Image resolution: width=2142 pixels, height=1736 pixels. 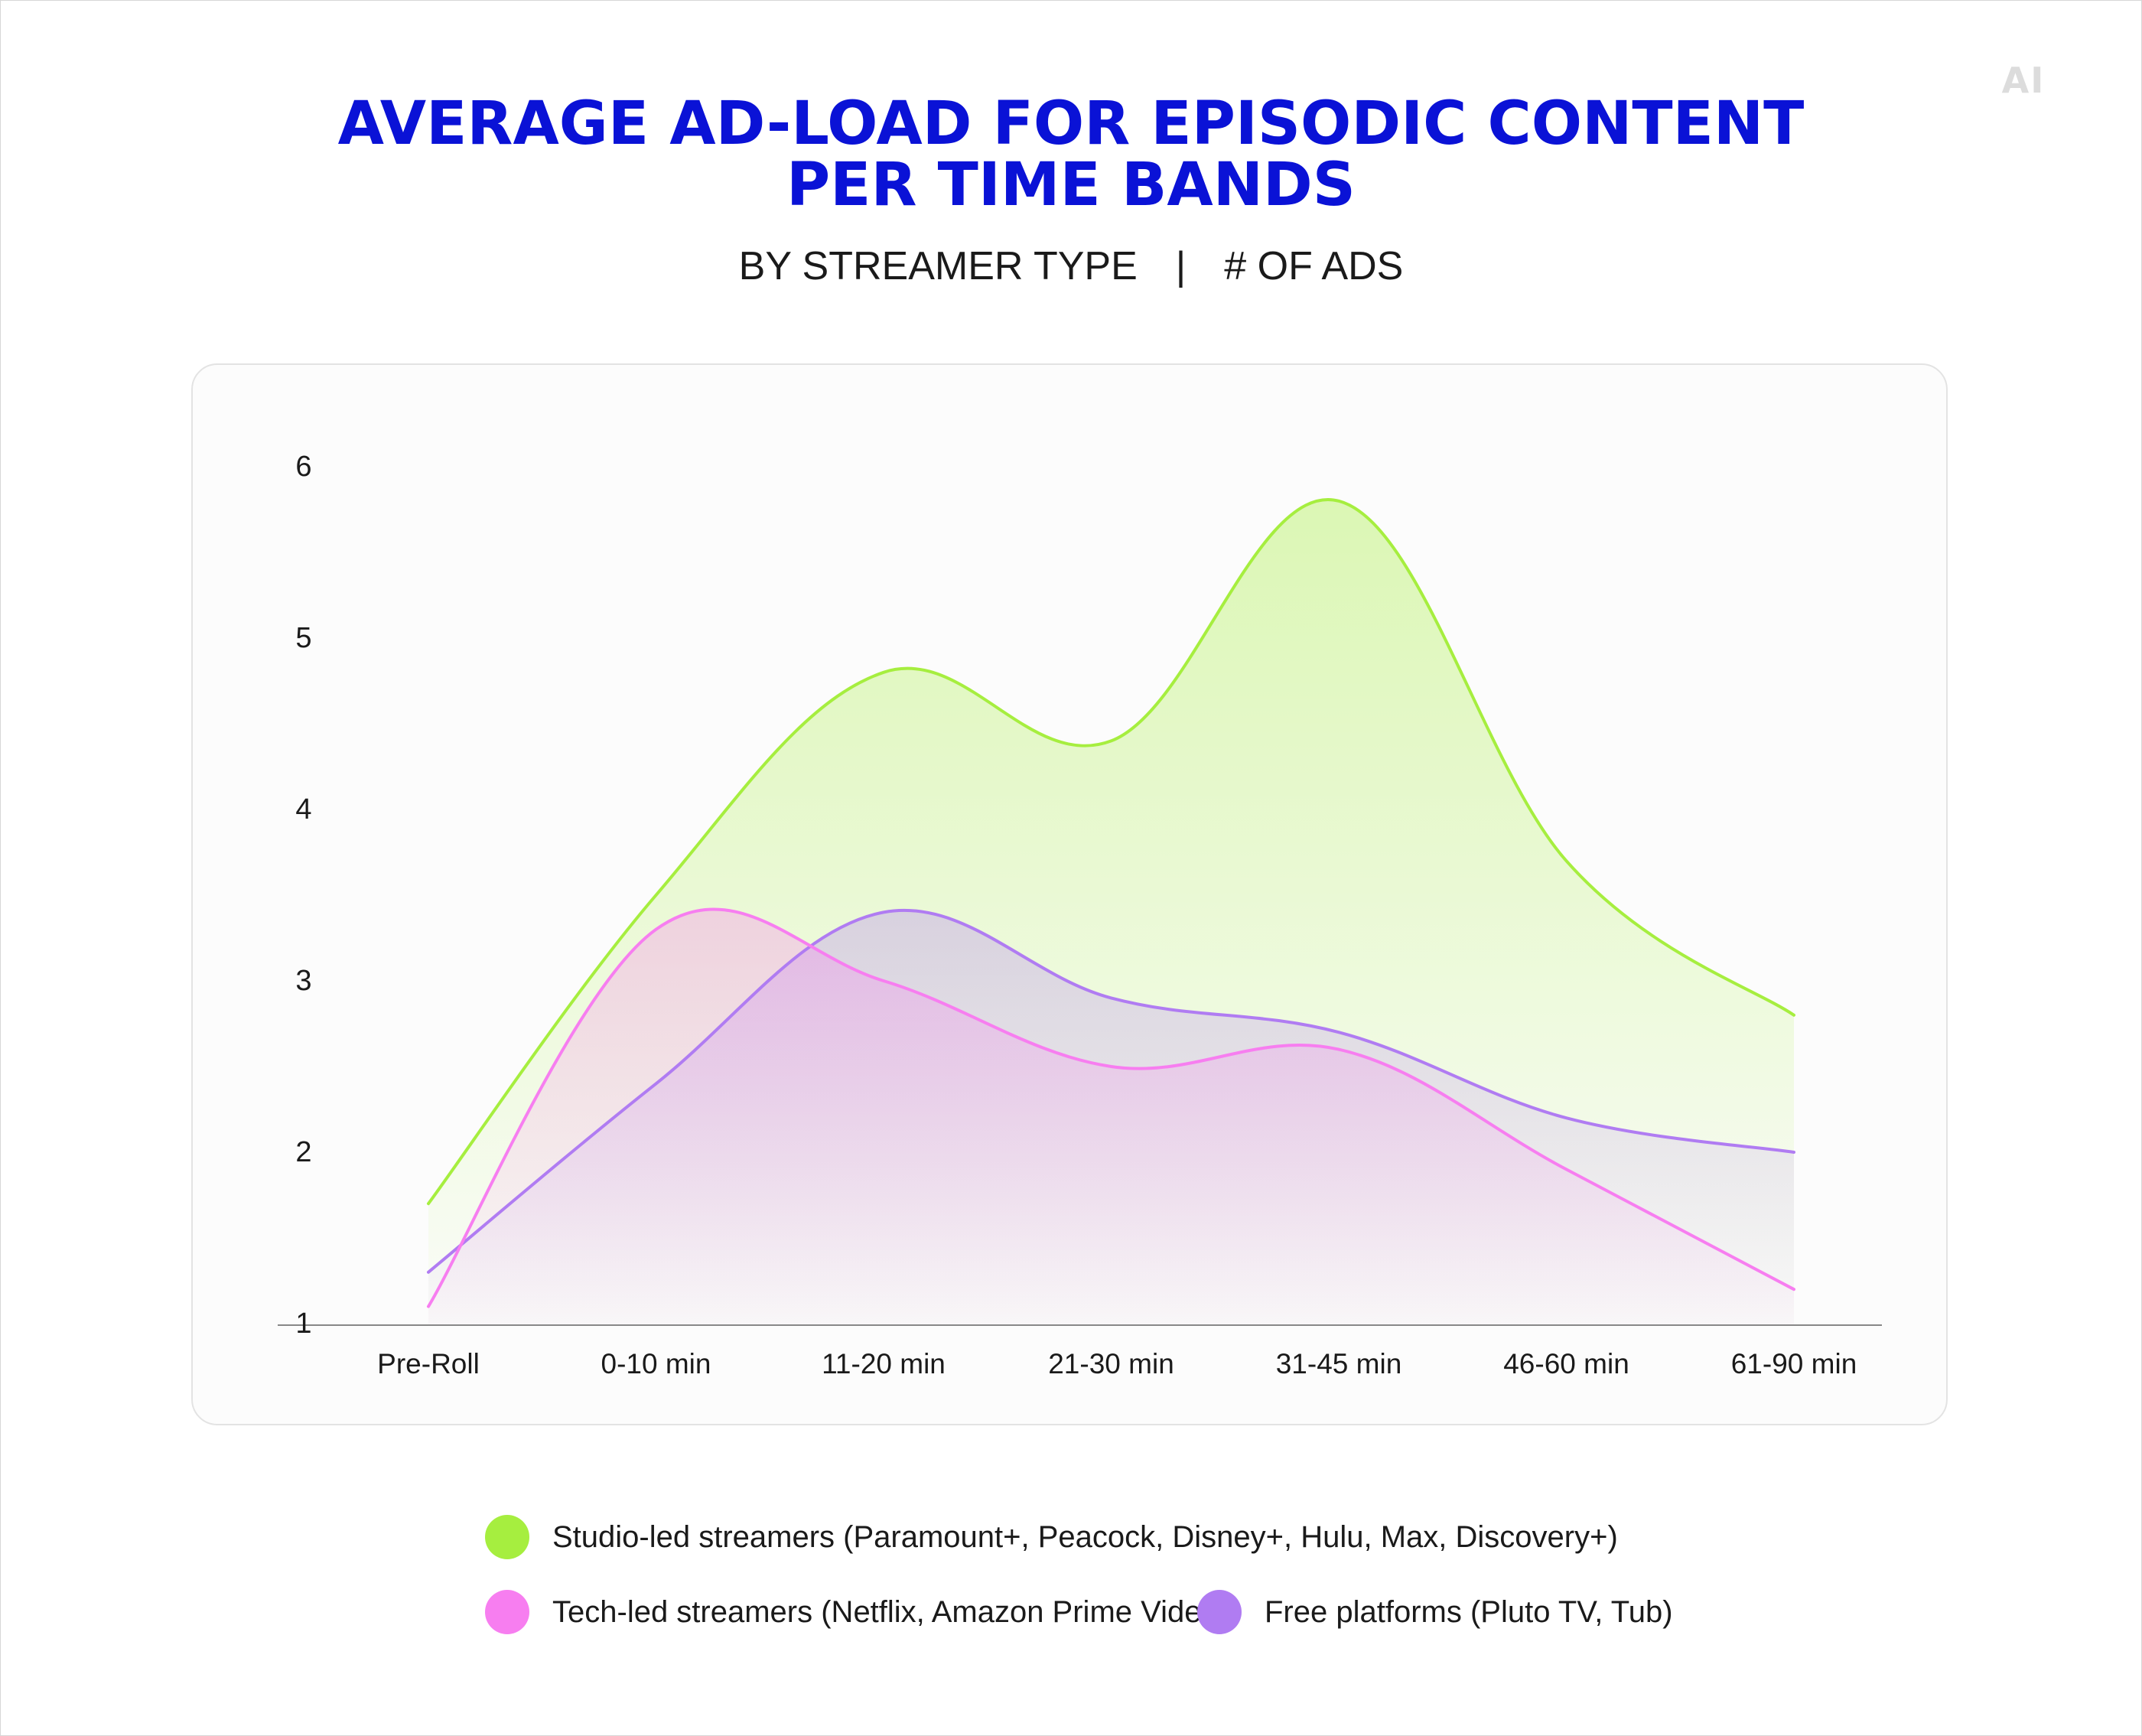 I want to click on ai-logo: AI, so click(x=2023, y=80).